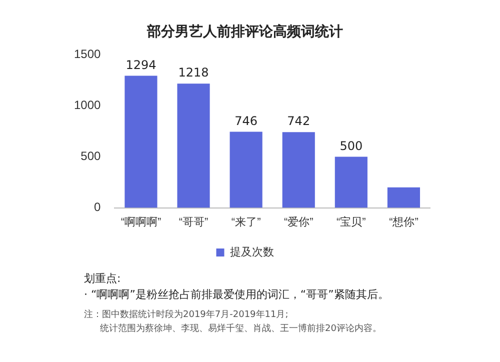  Describe the element at coordinates (299, 221) in the screenshot. I see `x-tick-label: “爱你”` at that location.